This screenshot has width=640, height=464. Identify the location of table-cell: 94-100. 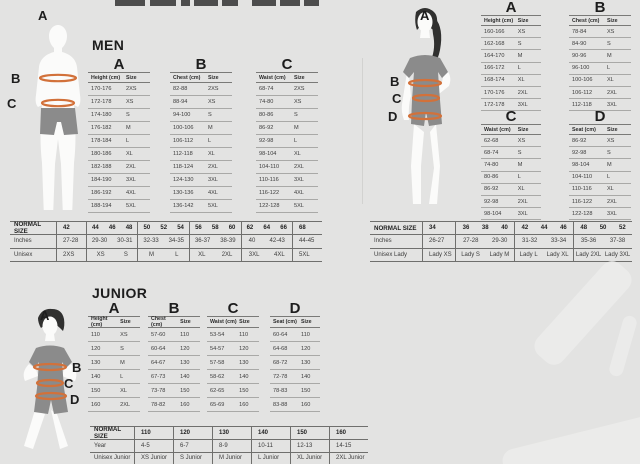
(182, 115).